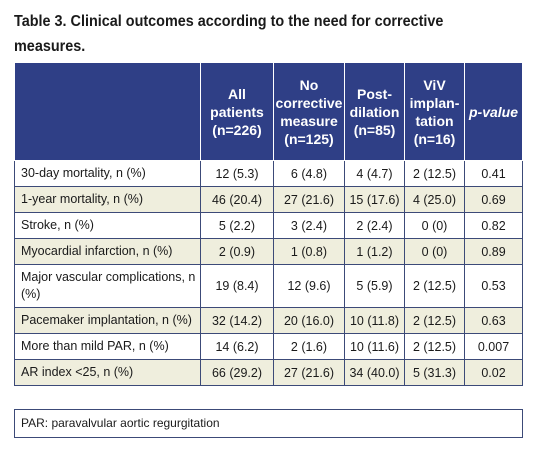 This screenshot has width=535, height=455. Describe the element at coordinates (237, 286) in the screenshot. I see `cell-all-patients: 19 (8.4)` at that location.